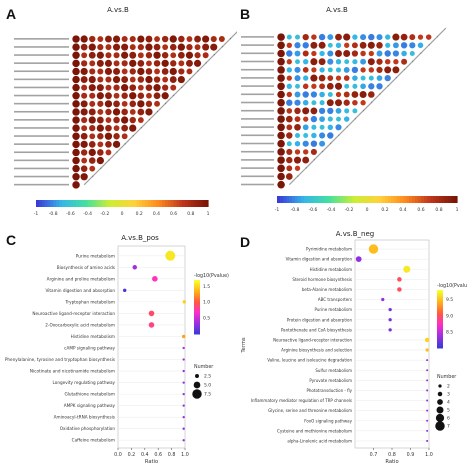 This screenshot has height=474, width=474. Describe the element at coordinates (81, 278) in the screenshot. I see `category-label: Arginine and proline metabolism` at that location.